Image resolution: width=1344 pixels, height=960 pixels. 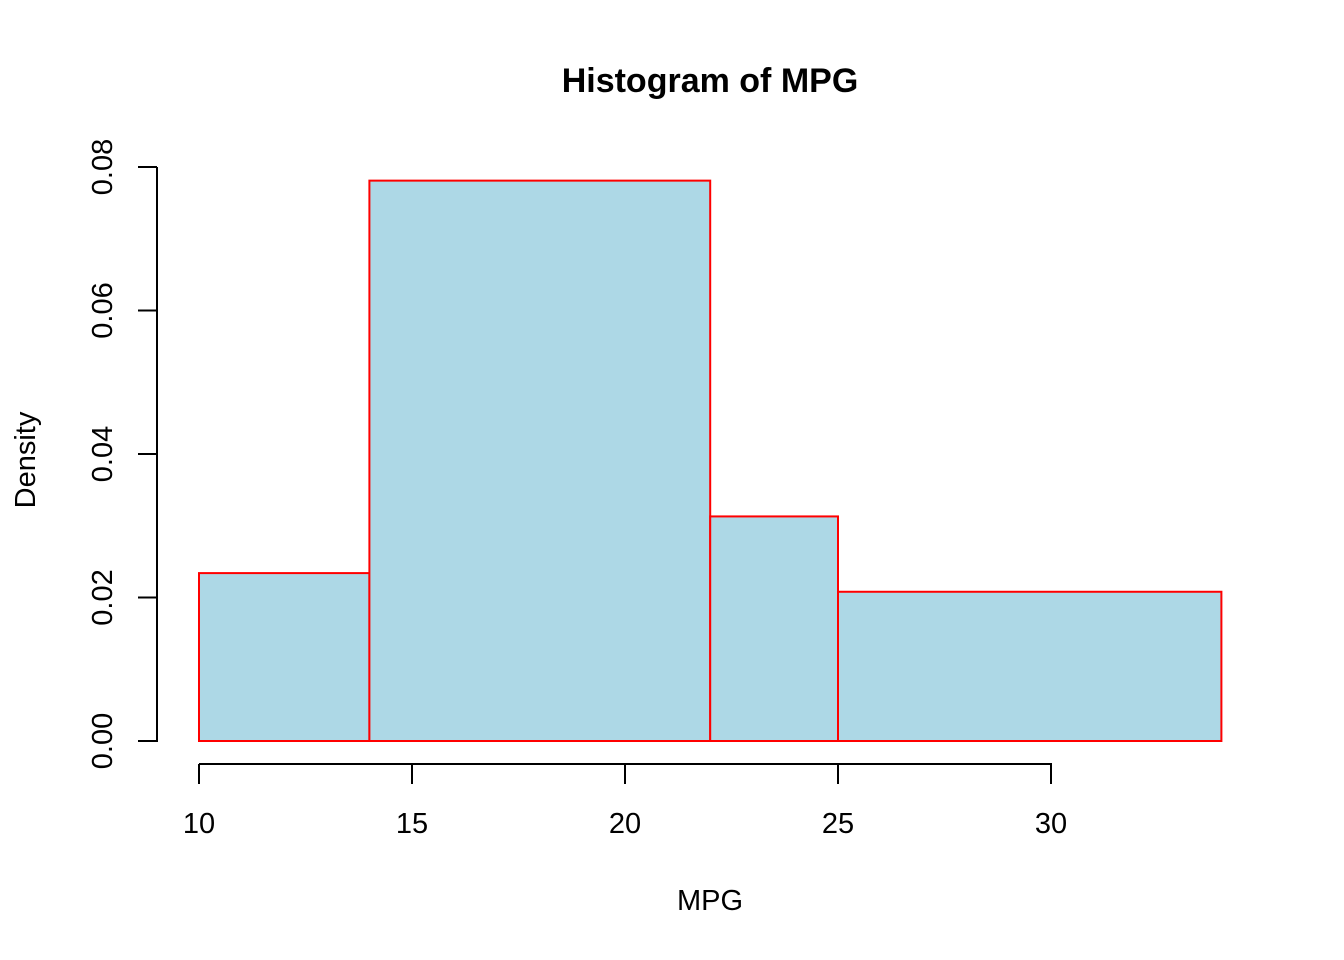 I want to click on x-axis: 10 15 20 25 30, so click(x=625, y=801).